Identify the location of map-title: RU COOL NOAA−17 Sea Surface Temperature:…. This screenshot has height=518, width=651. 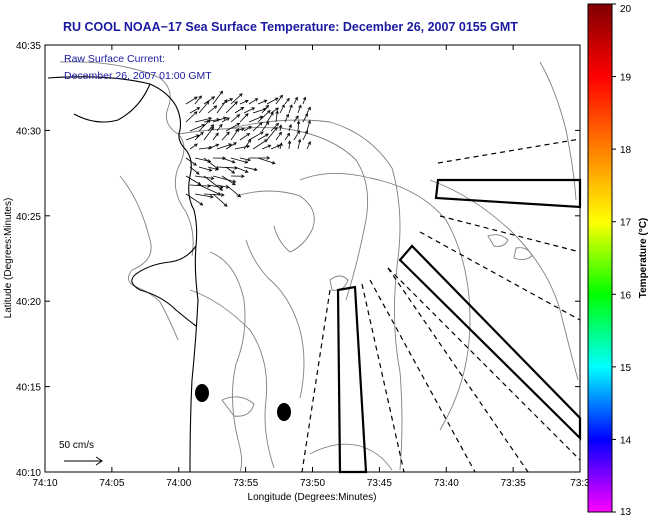
(290, 27).